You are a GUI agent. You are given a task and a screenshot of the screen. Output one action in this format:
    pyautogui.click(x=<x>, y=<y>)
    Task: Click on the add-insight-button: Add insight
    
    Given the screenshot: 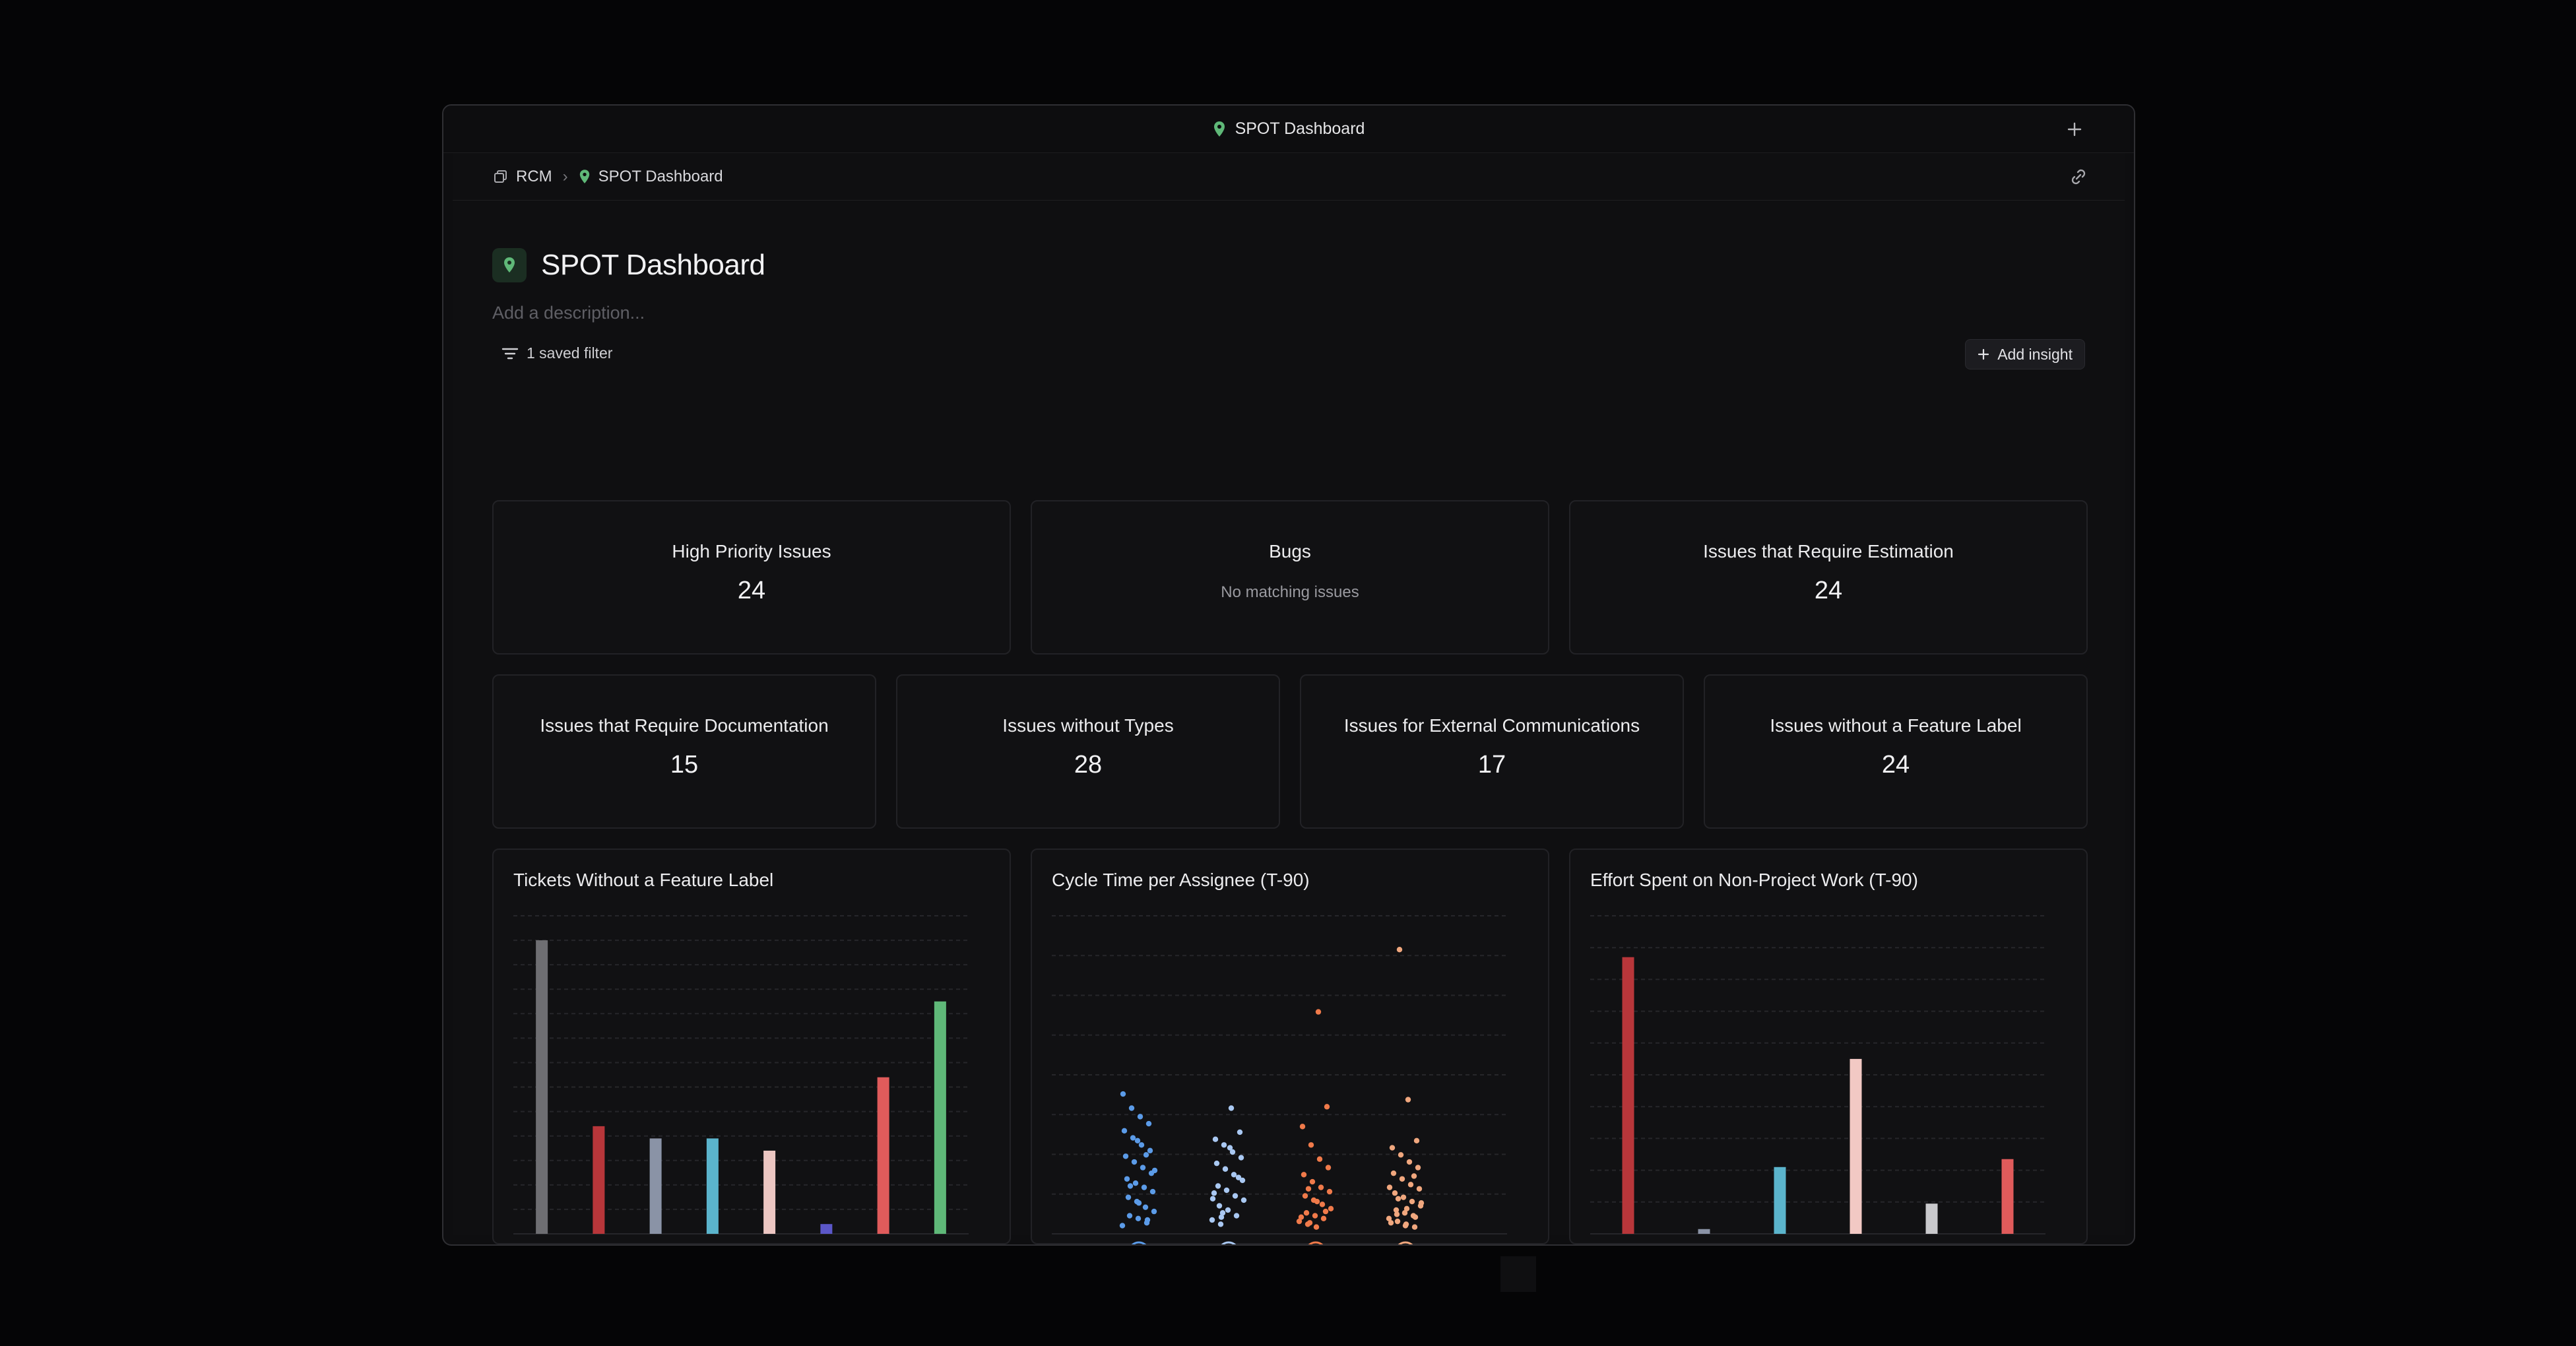 What is the action you would take?
    pyautogui.click(x=2025, y=354)
    